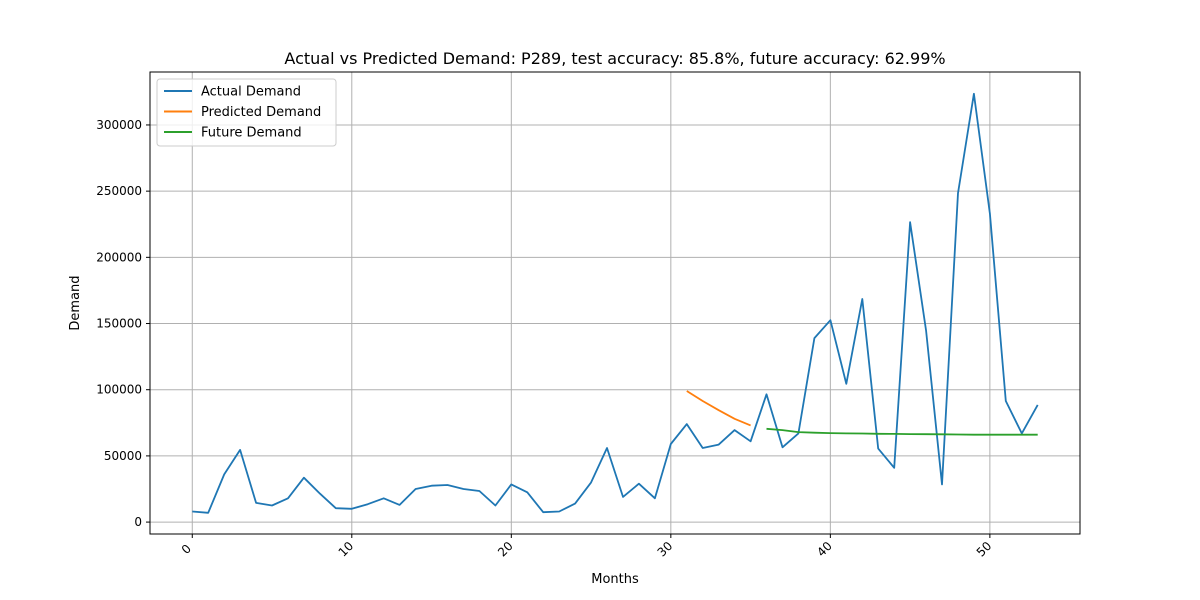 The image size is (1200, 600). Describe the element at coordinates (902, 431) in the screenshot. I see `future-demand-line` at that location.